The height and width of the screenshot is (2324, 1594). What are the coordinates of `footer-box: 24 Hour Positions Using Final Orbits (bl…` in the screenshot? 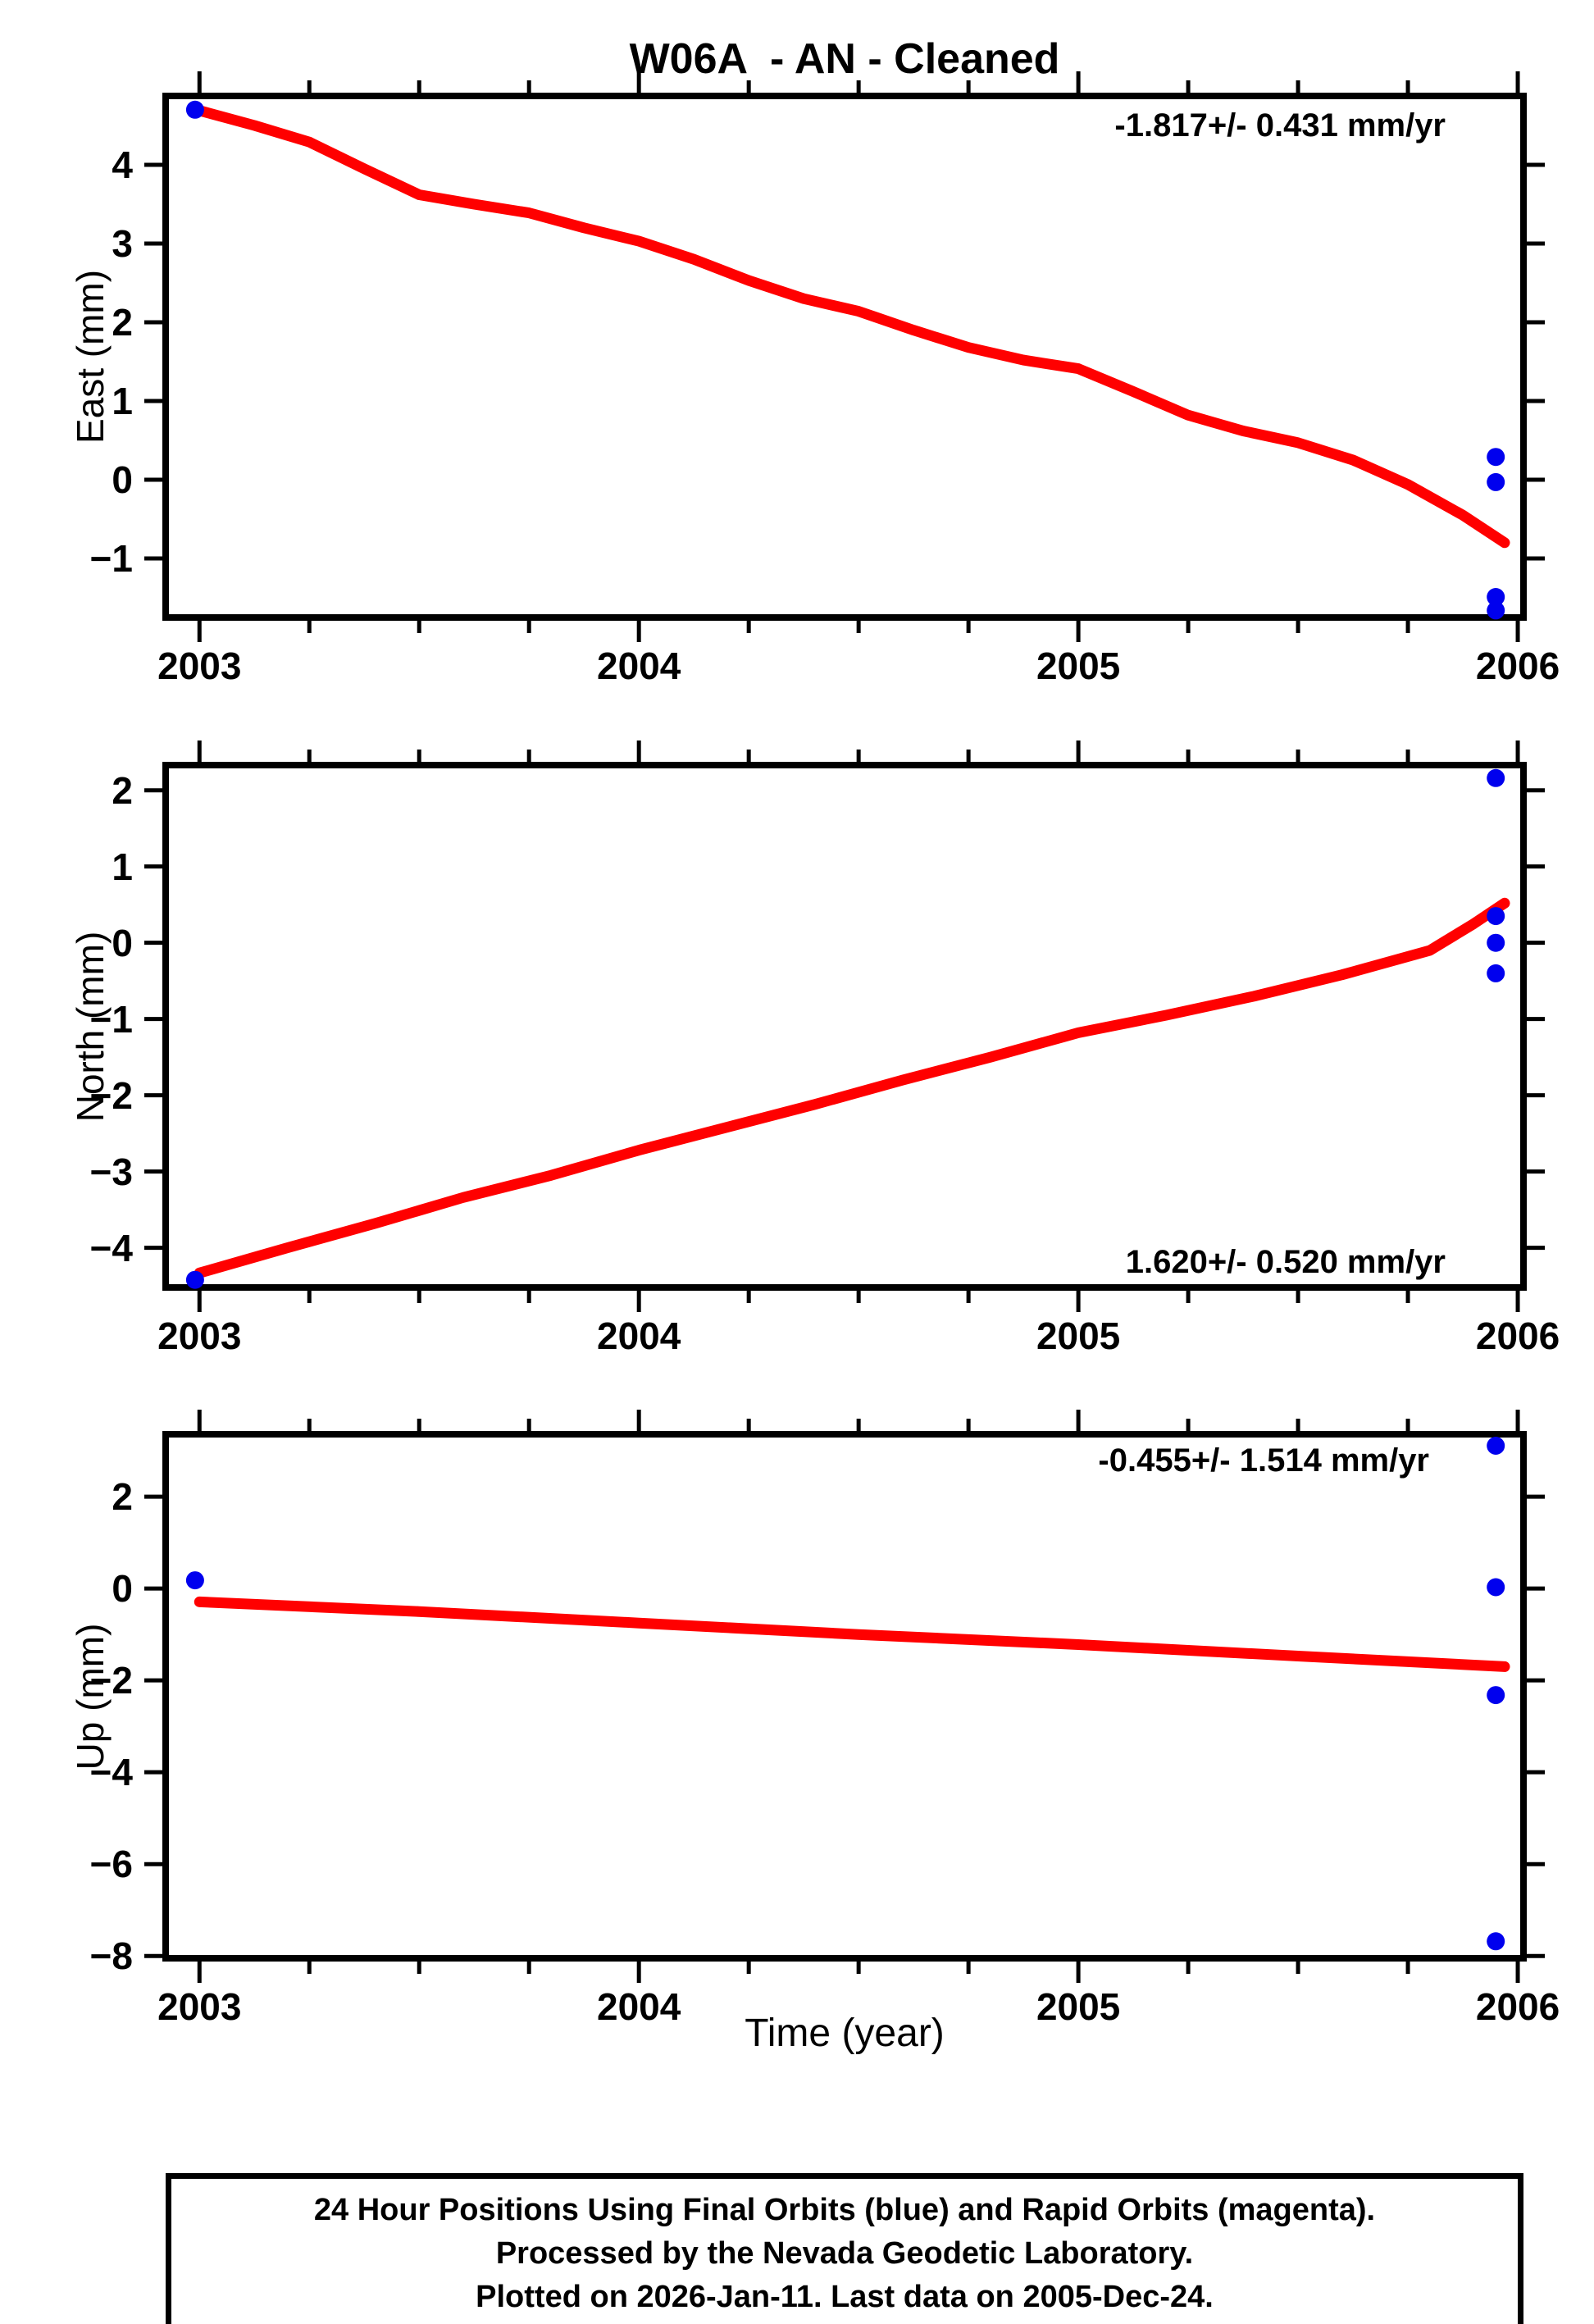 It's located at (845, 2248).